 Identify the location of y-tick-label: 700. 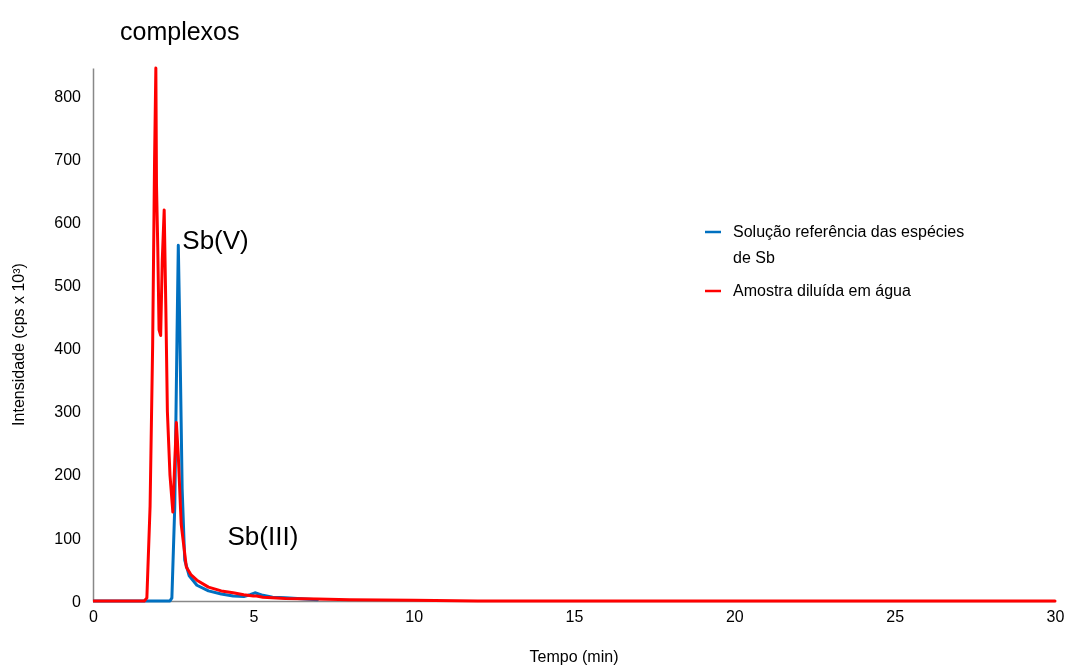
(68, 160).